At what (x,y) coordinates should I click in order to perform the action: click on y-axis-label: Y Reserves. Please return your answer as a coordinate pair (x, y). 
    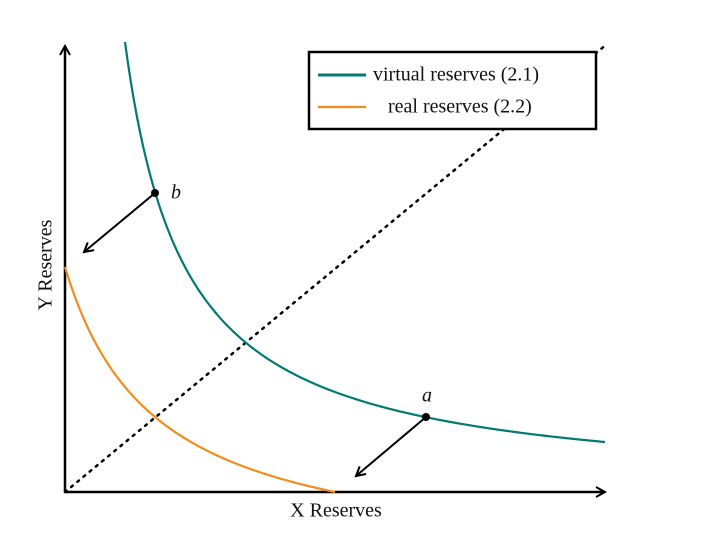
    Looking at the image, I should click on (46, 264).